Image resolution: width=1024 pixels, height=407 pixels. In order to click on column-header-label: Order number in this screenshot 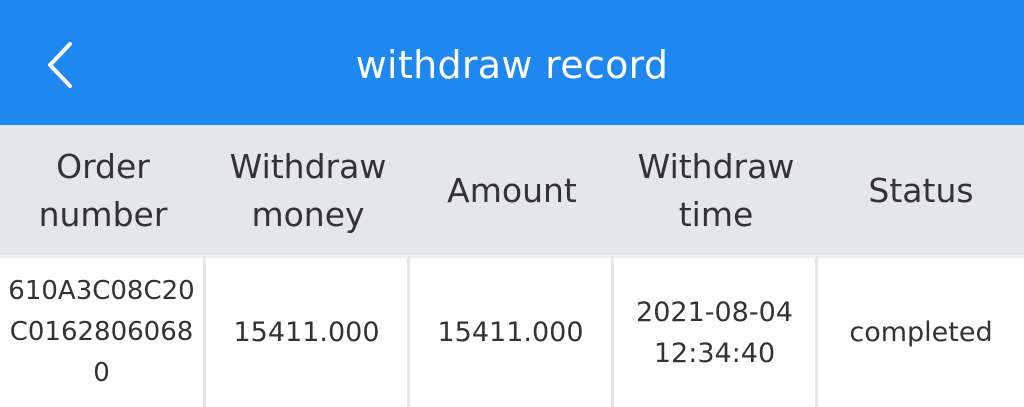, I will do `click(103, 190)`.